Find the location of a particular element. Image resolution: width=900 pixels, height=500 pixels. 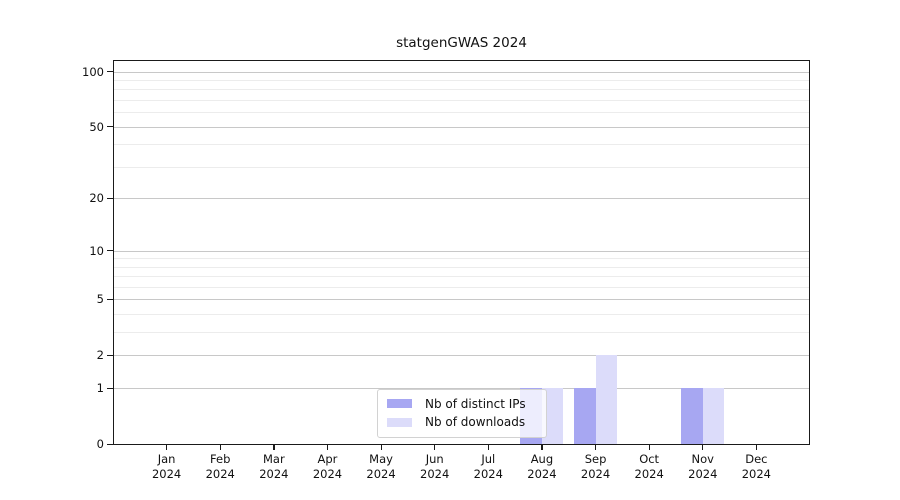

y-tick-label: 100 is located at coordinates (93, 71).